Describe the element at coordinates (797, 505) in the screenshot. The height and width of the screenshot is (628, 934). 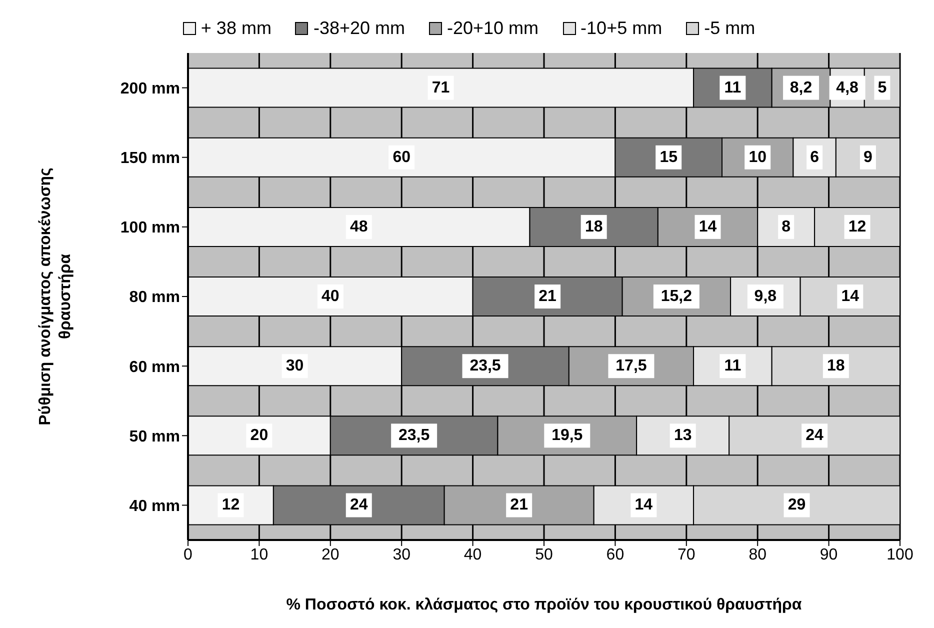
I see `data-label: 29` at that location.